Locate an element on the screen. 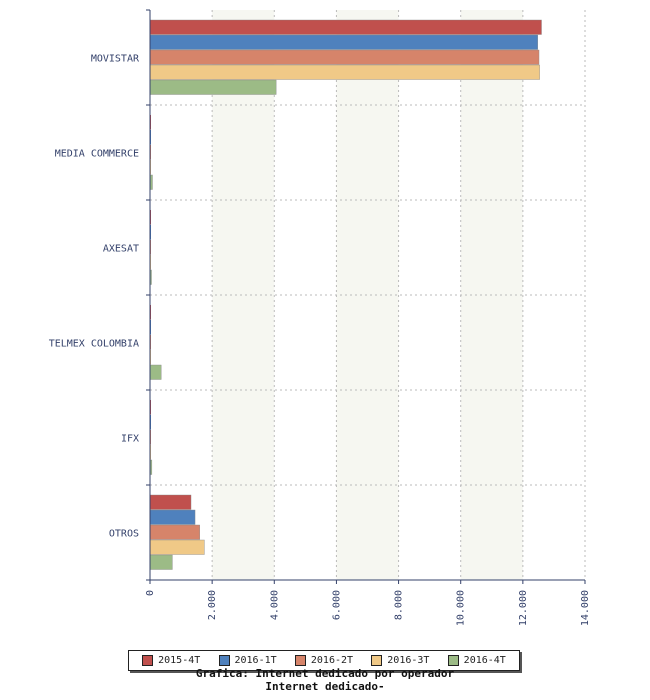 The height and width of the screenshot is (700, 650). x-tick-label: 4.000 is located at coordinates (274, 605).